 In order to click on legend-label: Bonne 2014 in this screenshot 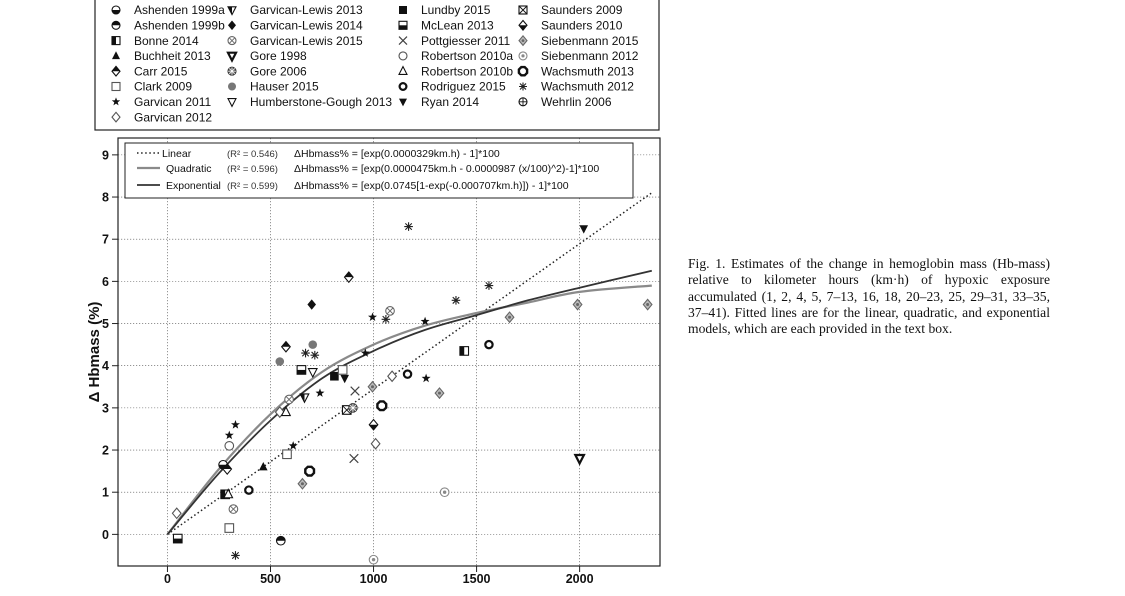, I will do `click(166, 41)`.